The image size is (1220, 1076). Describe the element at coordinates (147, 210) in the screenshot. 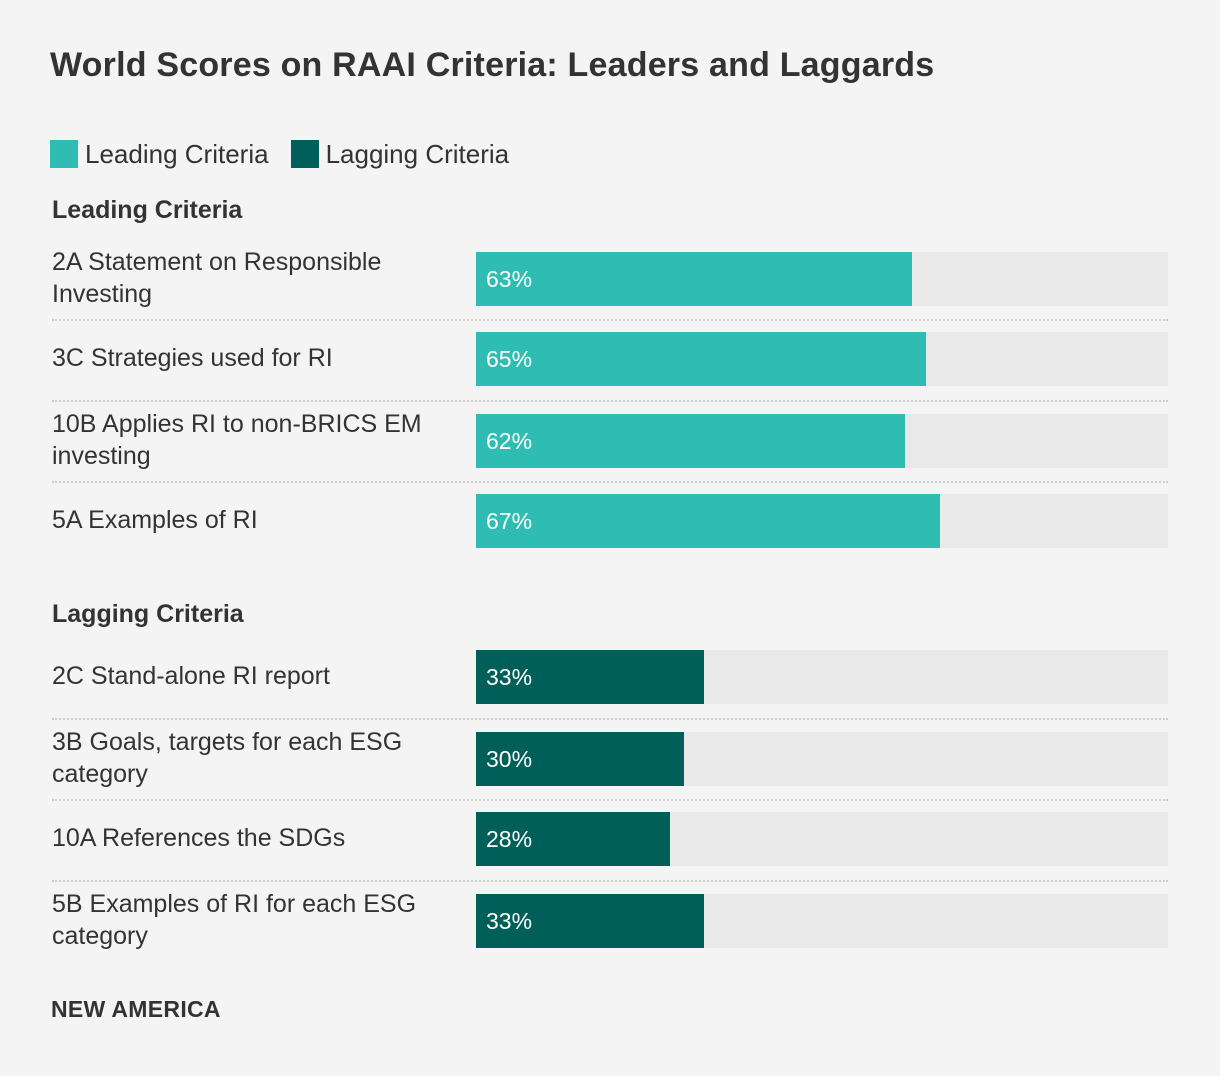

I see `section-heading-leading-criteria: Leading Criteria` at that location.